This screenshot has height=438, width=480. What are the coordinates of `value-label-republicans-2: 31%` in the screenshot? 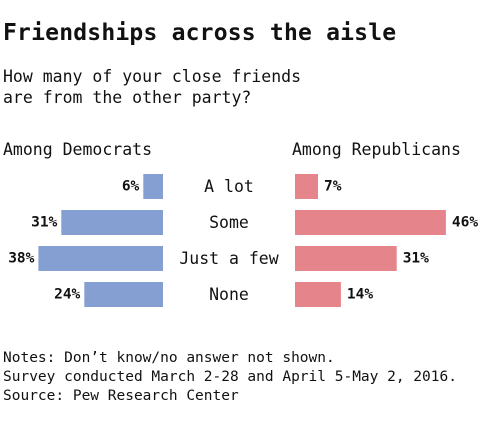 It's located at (416, 259).